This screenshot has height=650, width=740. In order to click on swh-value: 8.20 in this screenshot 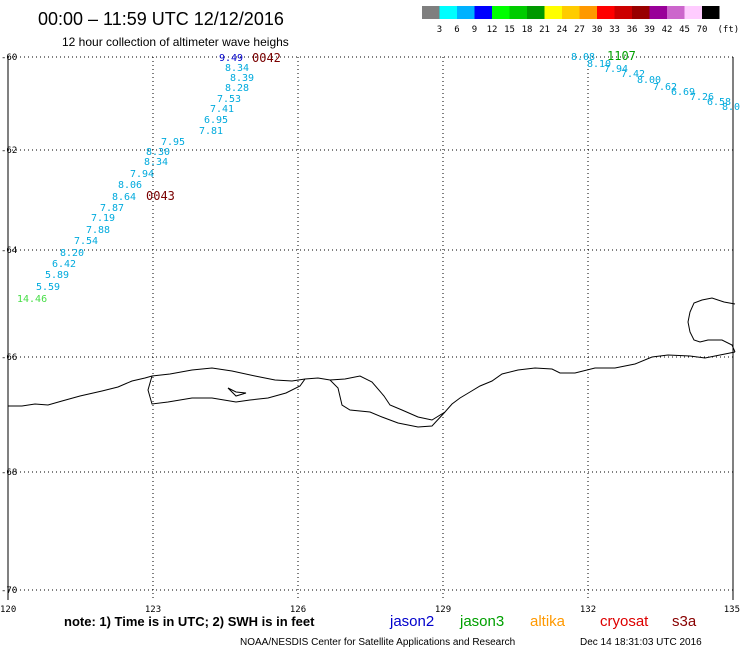, I will do `click(72, 253)`.